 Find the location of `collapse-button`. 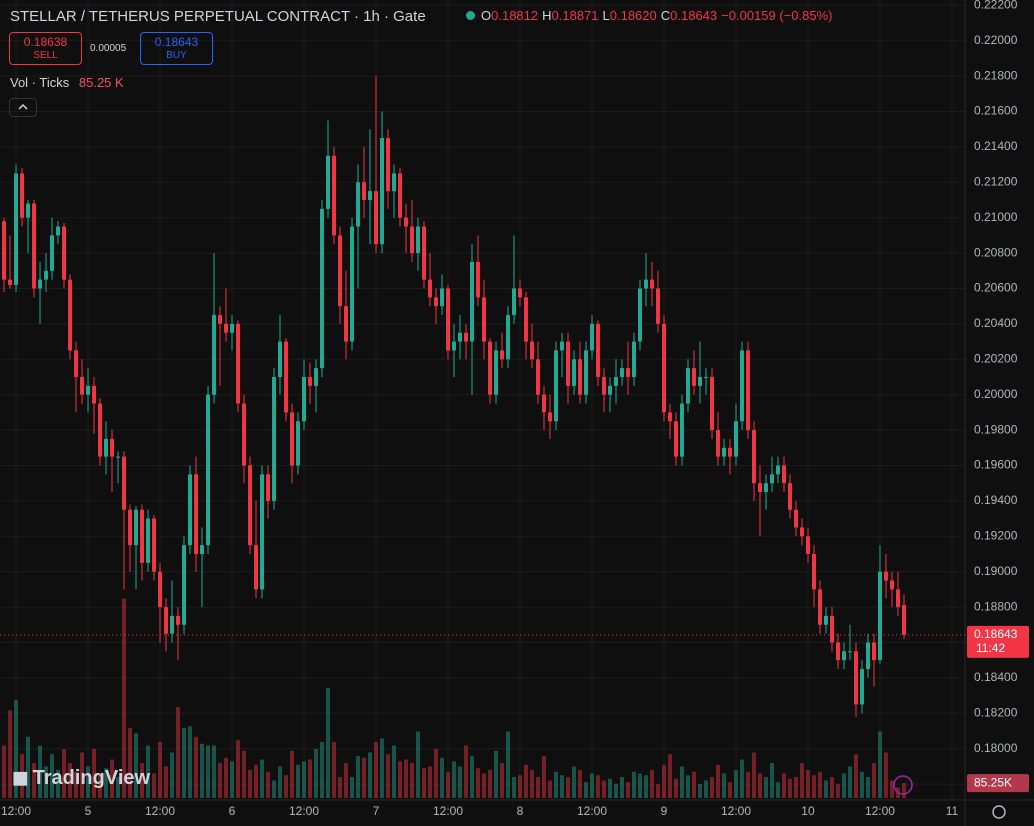

collapse-button is located at coordinates (23, 107).